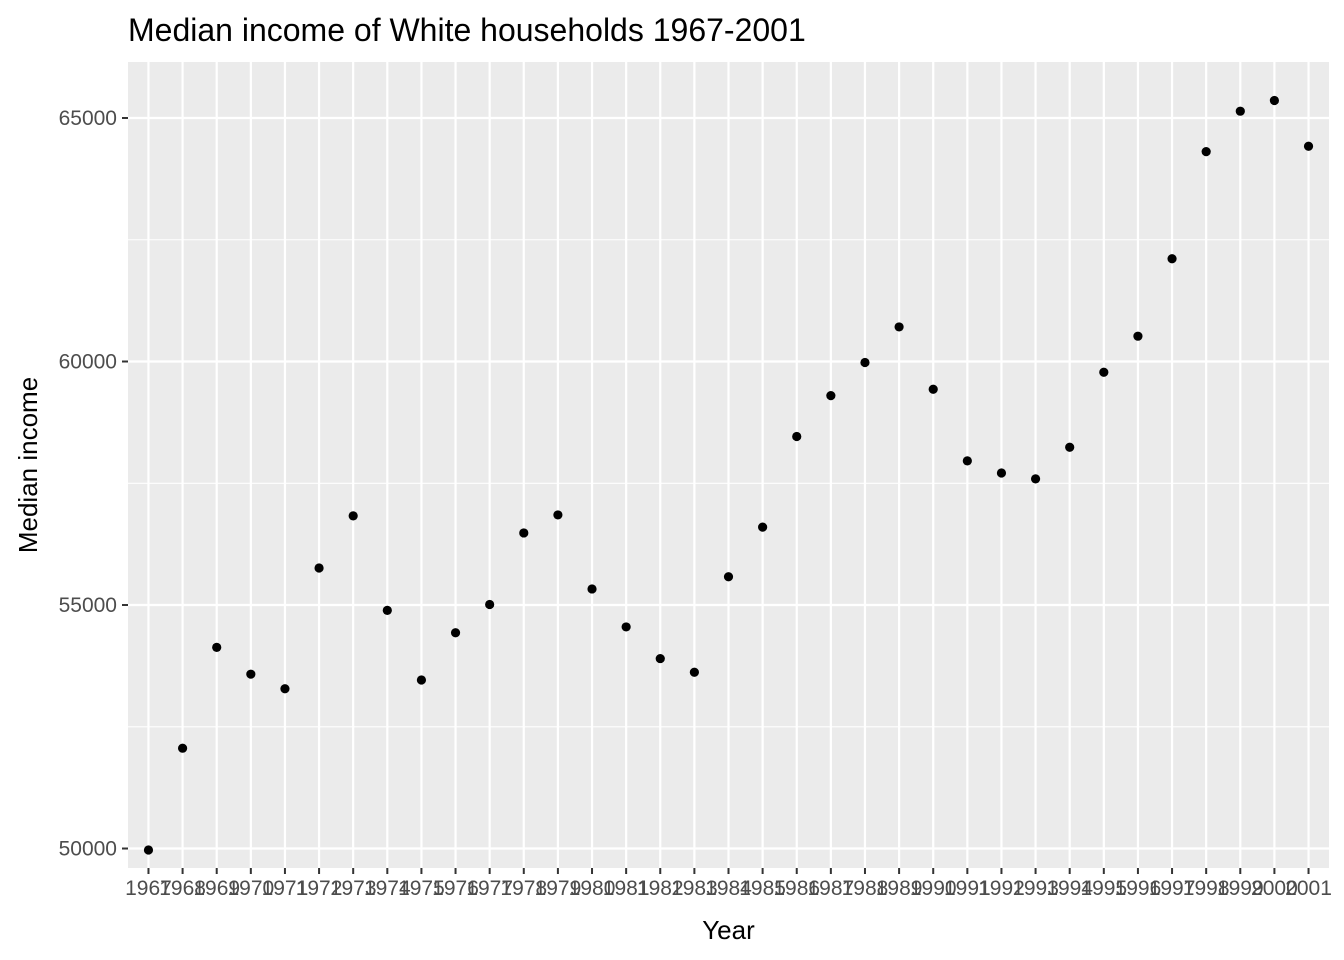  Describe the element at coordinates (88, 605) in the screenshot. I see `y-tick-label: 55000` at that location.